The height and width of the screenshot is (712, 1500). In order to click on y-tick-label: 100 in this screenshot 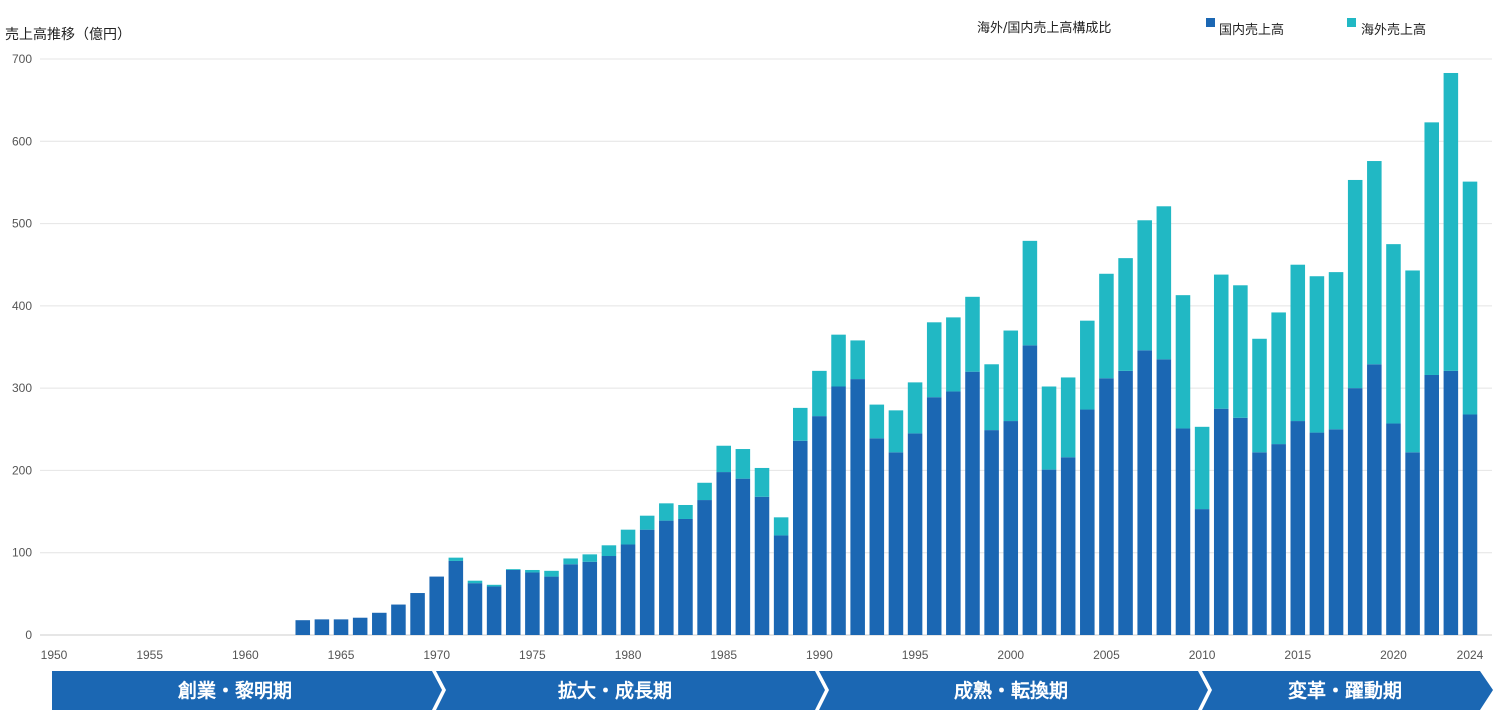, I will do `click(22, 553)`.